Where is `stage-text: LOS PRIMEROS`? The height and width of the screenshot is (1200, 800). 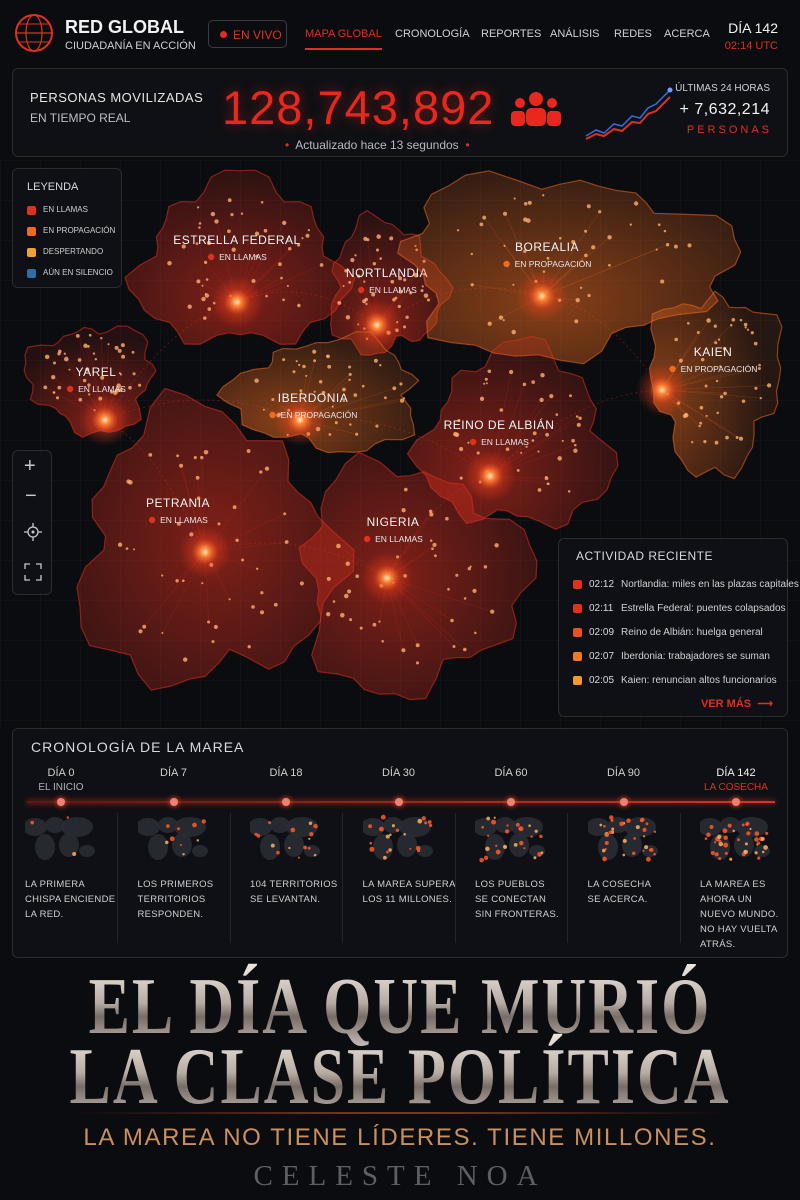
stage-text: LOS PRIMEROS is located at coordinates (175, 884).